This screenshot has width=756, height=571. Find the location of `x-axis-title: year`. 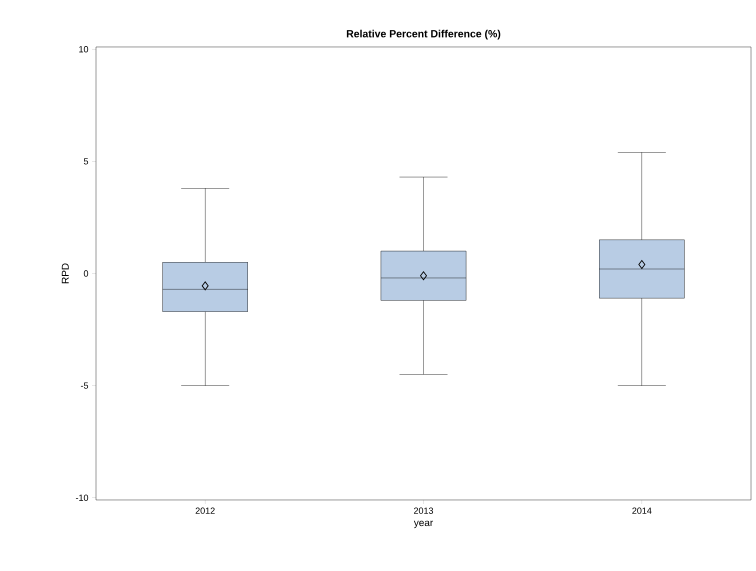

x-axis-title: year is located at coordinates (424, 524).